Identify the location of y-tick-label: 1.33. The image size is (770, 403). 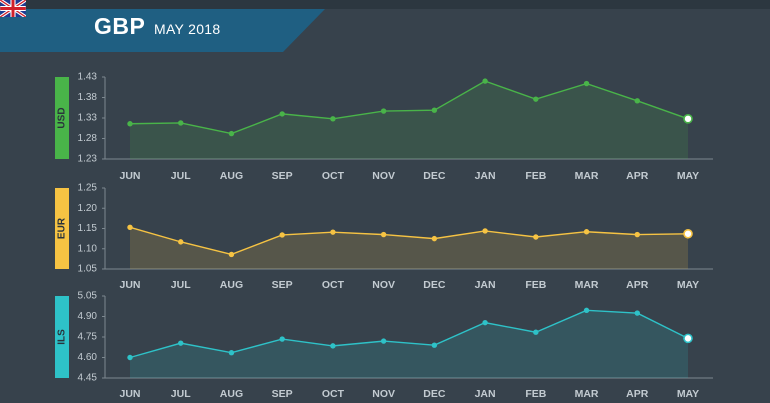
(88, 118).